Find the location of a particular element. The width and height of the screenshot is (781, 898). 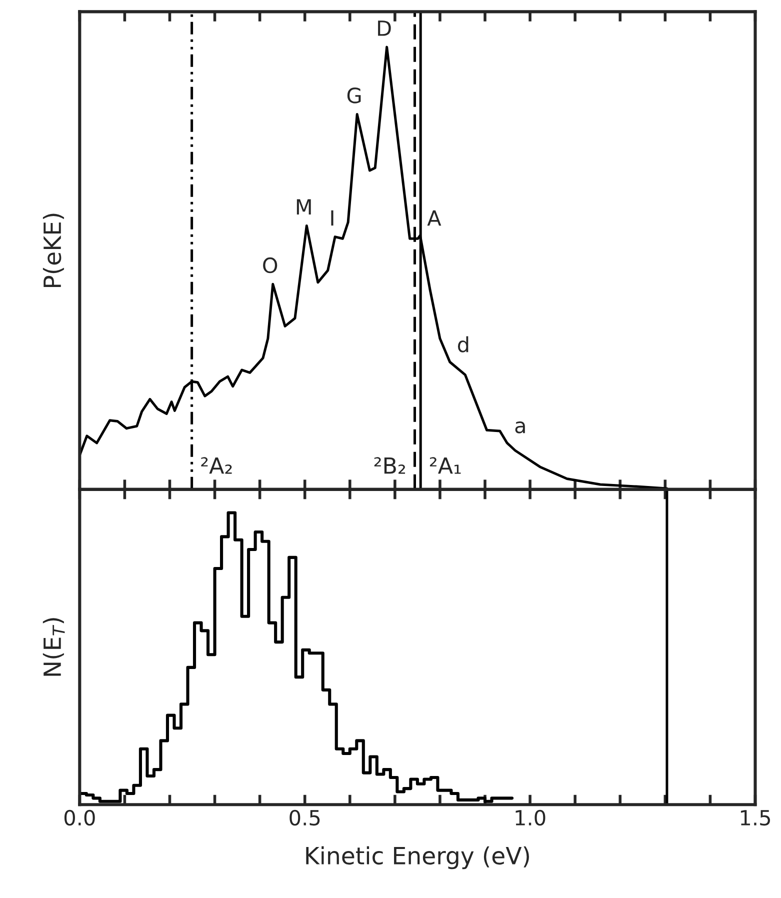

x-tick-label: 0.0 is located at coordinates (79, 818).